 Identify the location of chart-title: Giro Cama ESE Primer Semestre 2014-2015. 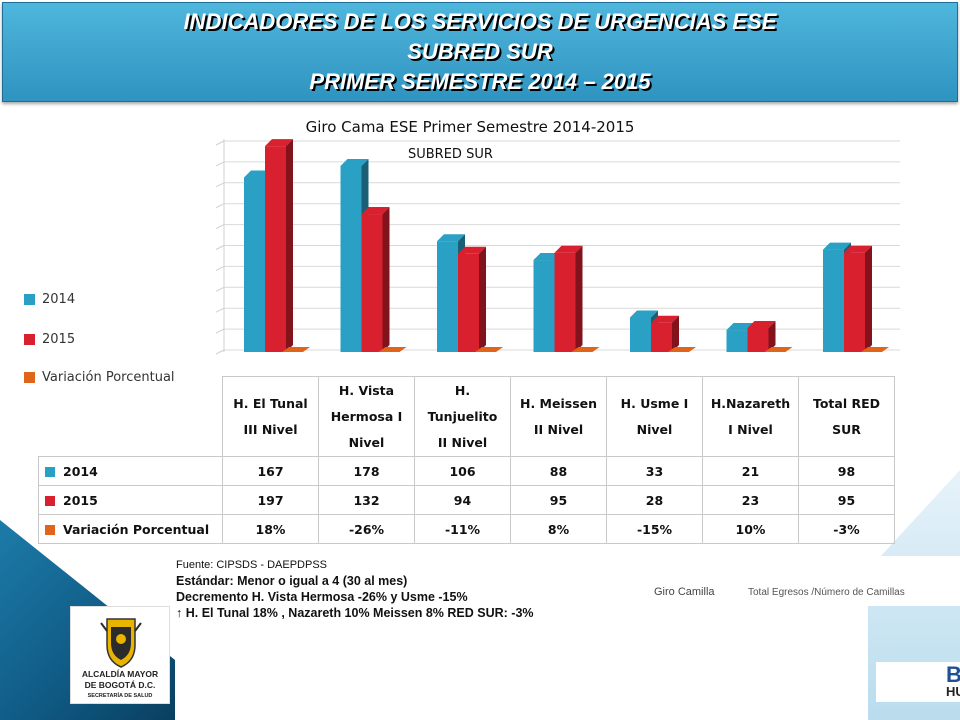
(470, 127).